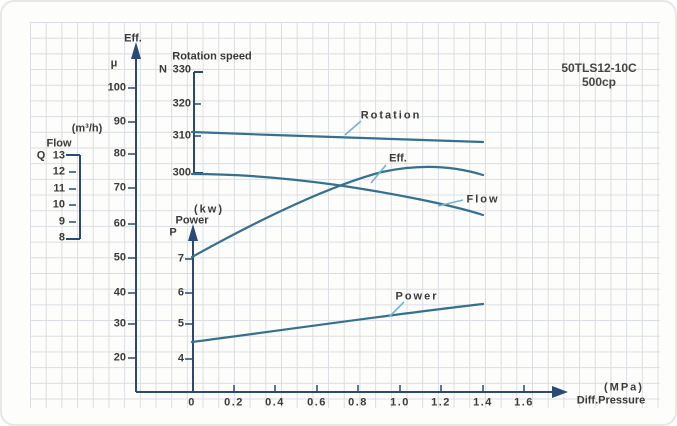 This screenshot has width=677, height=426. Describe the element at coordinates (73, 197) in the screenshot. I see `flow-axis` at that location.